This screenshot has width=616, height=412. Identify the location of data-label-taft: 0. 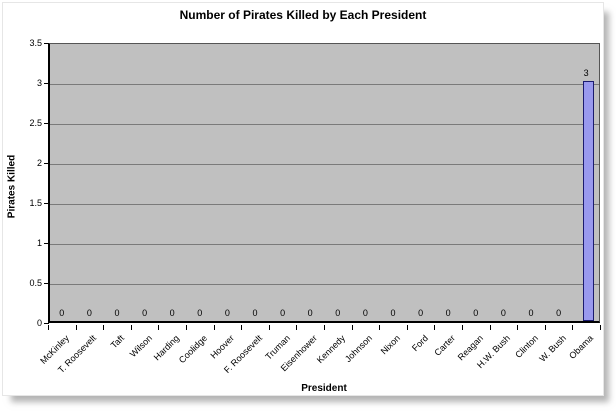
(117, 313).